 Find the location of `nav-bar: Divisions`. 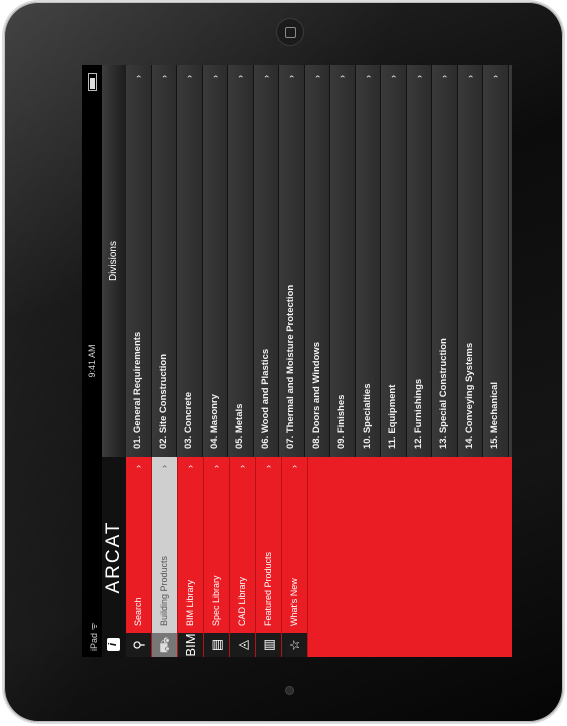

nav-bar: Divisions is located at coordinates (114, 261).